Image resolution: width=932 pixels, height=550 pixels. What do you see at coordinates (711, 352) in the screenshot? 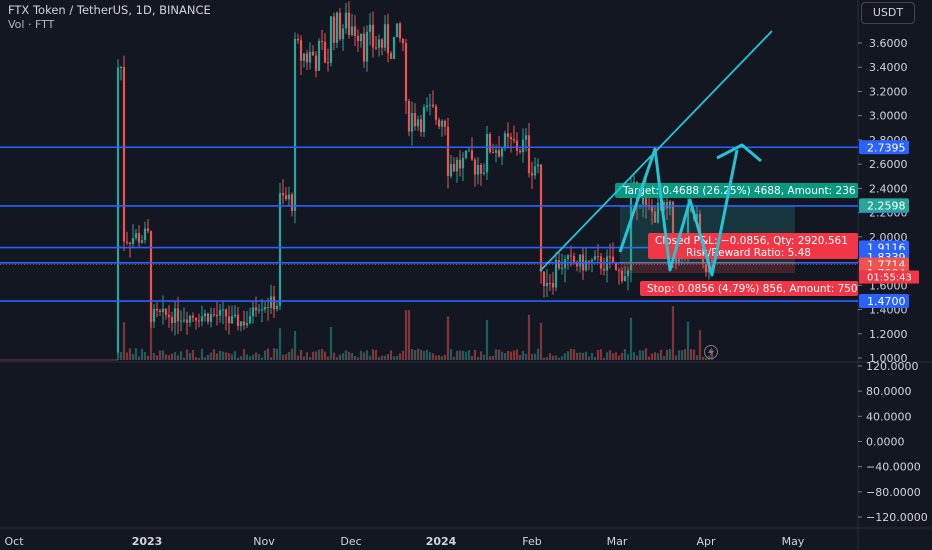
I see `lightning-icon` at bounding box center [711, 352].